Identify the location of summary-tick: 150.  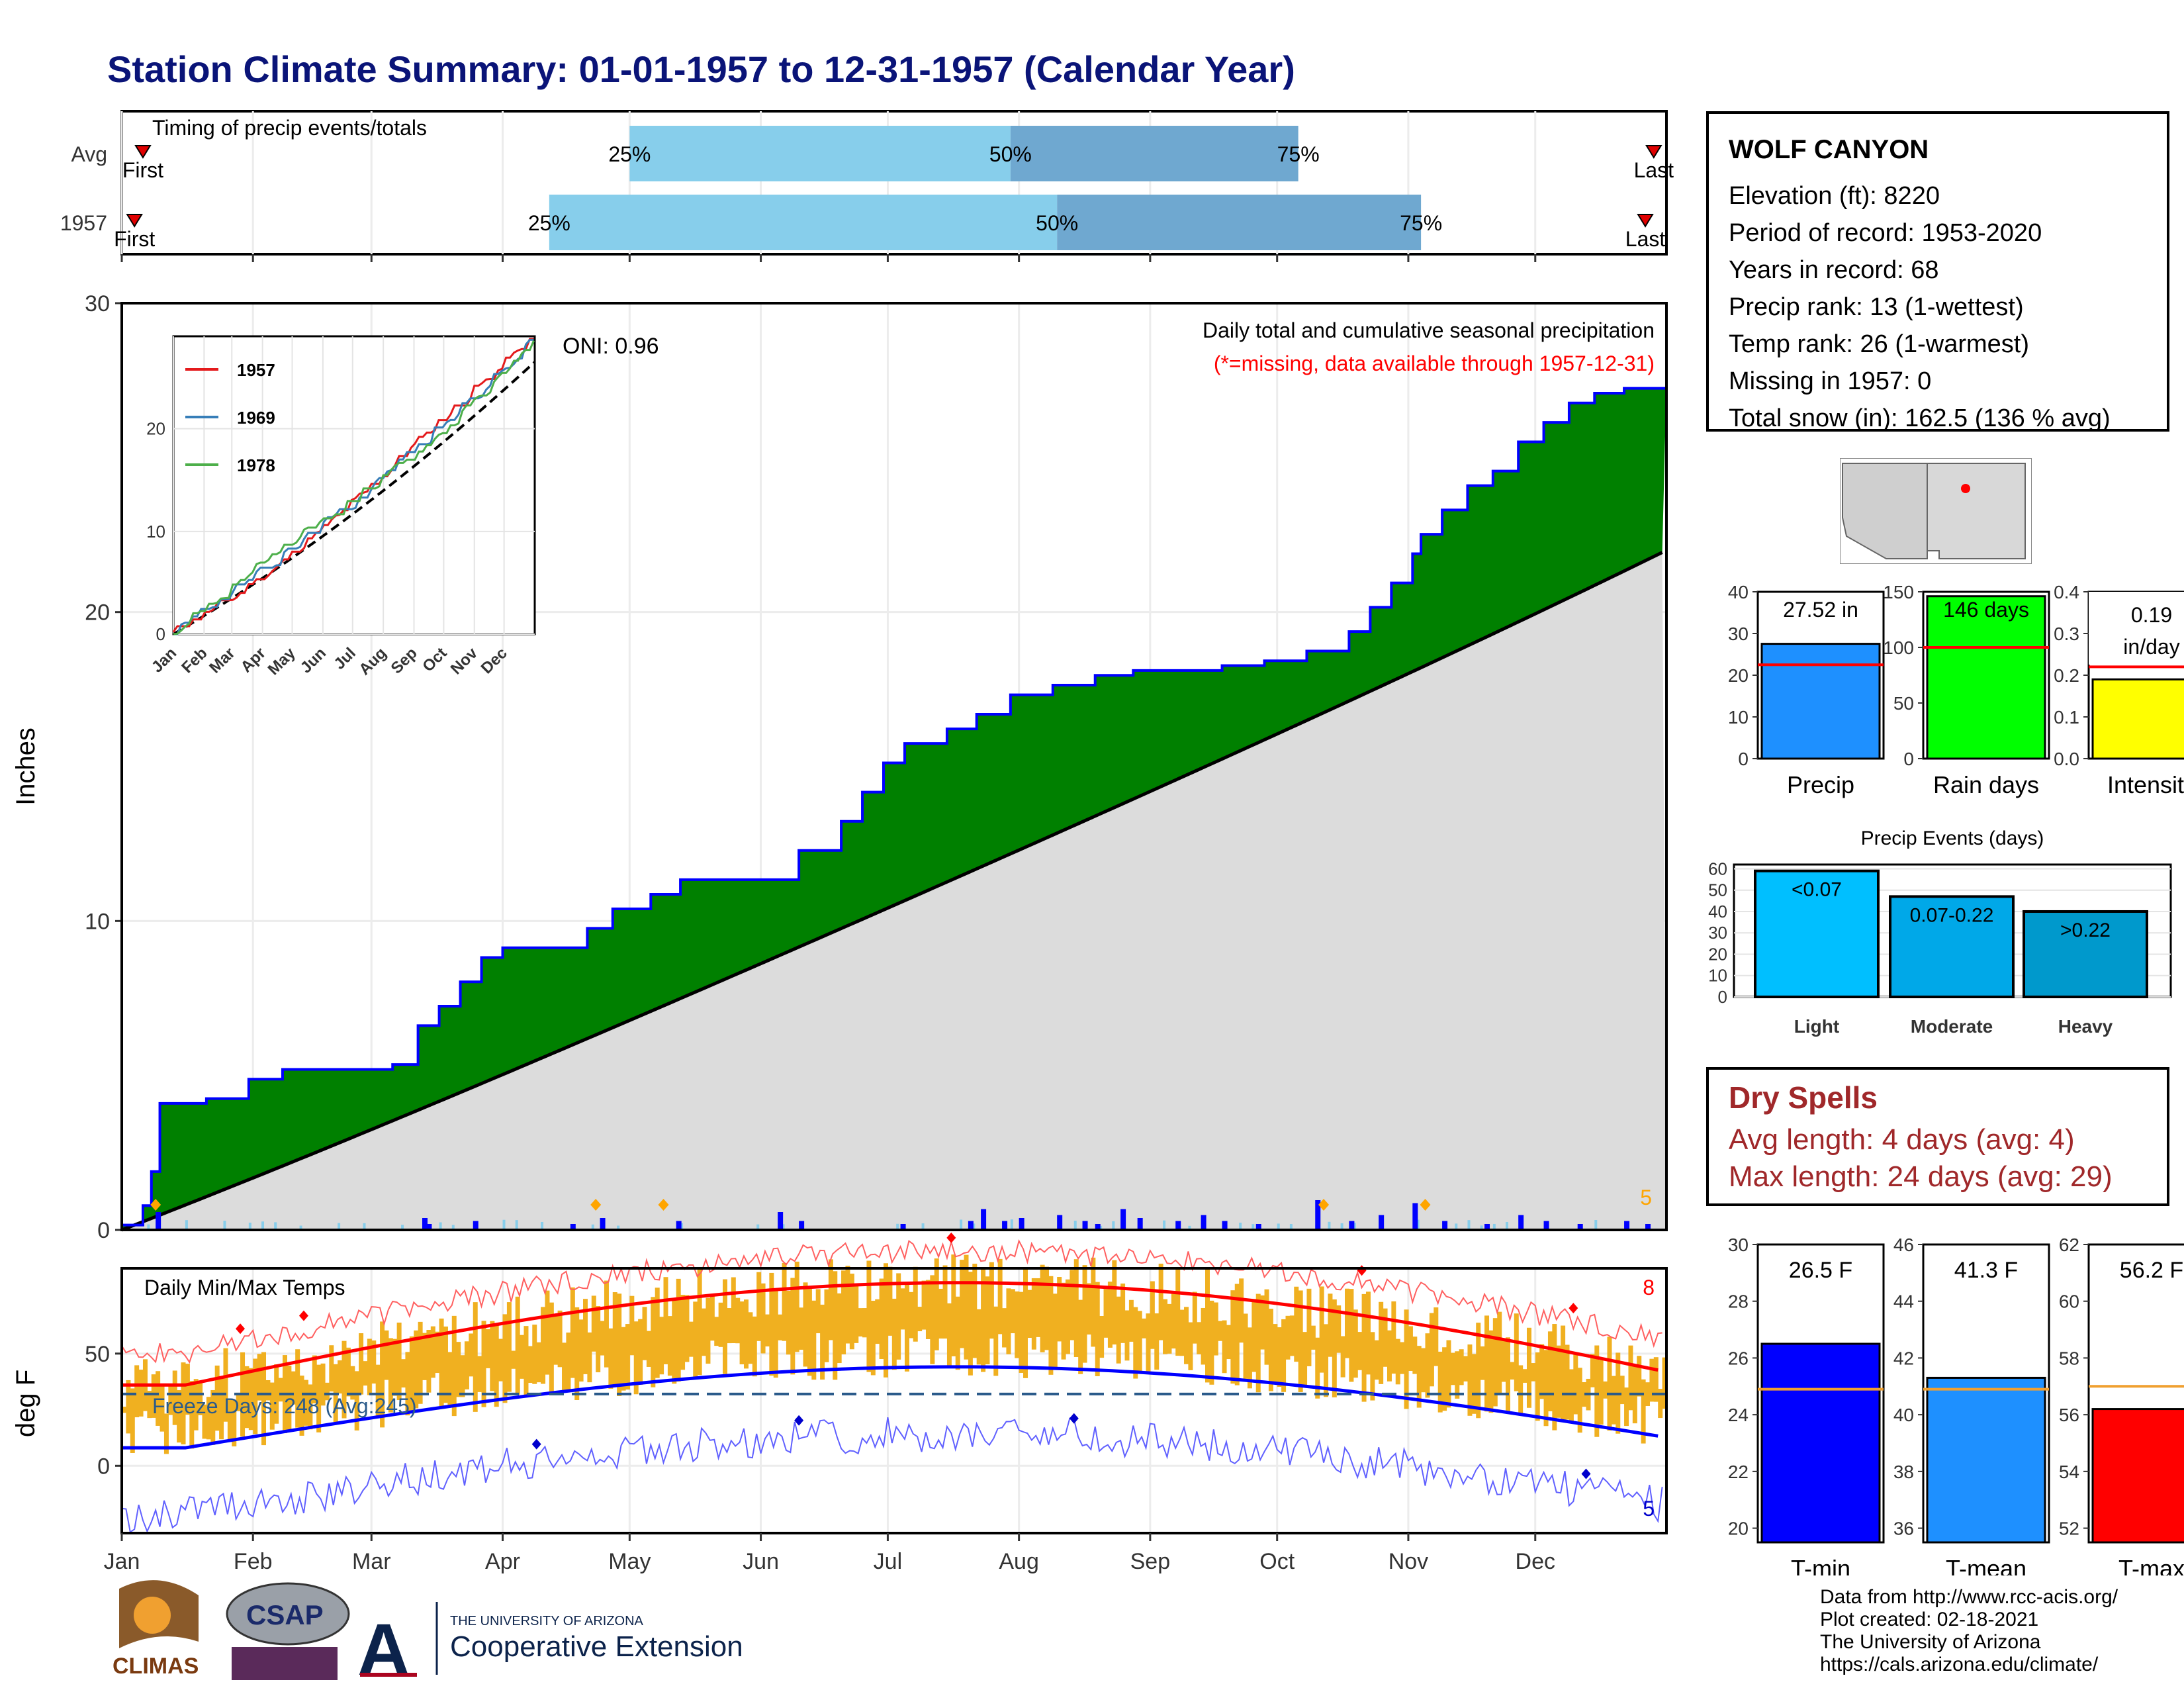
(1898, 592).